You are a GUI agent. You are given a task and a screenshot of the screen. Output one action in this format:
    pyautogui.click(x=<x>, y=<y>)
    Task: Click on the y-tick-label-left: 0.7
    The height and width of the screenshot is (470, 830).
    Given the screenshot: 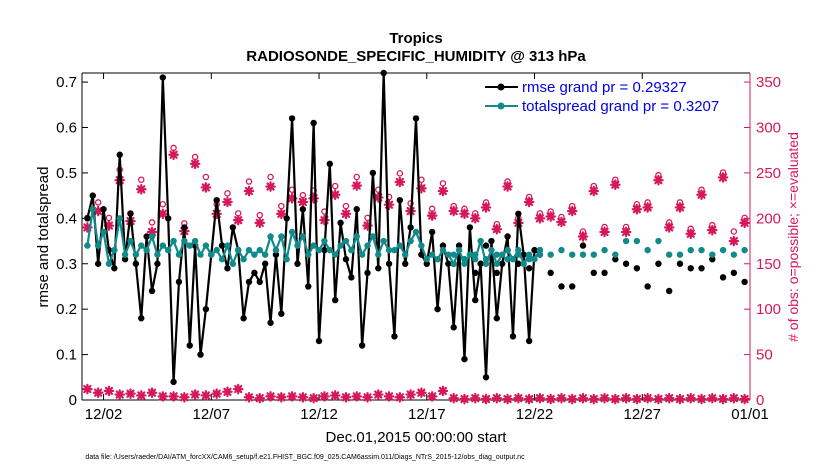 What is the action you would take?
    pyautogui.click(x=66, y=82)
    